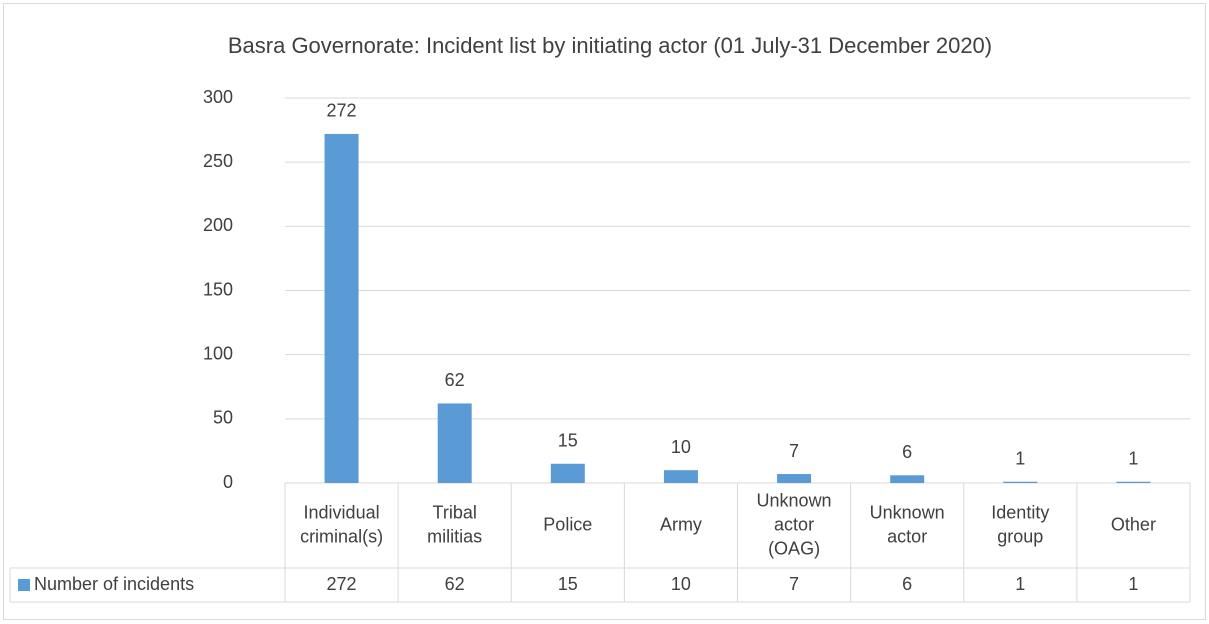 This screenshot has height=624, width=1209. I want to click on data-label: 7, so click(794, 451).